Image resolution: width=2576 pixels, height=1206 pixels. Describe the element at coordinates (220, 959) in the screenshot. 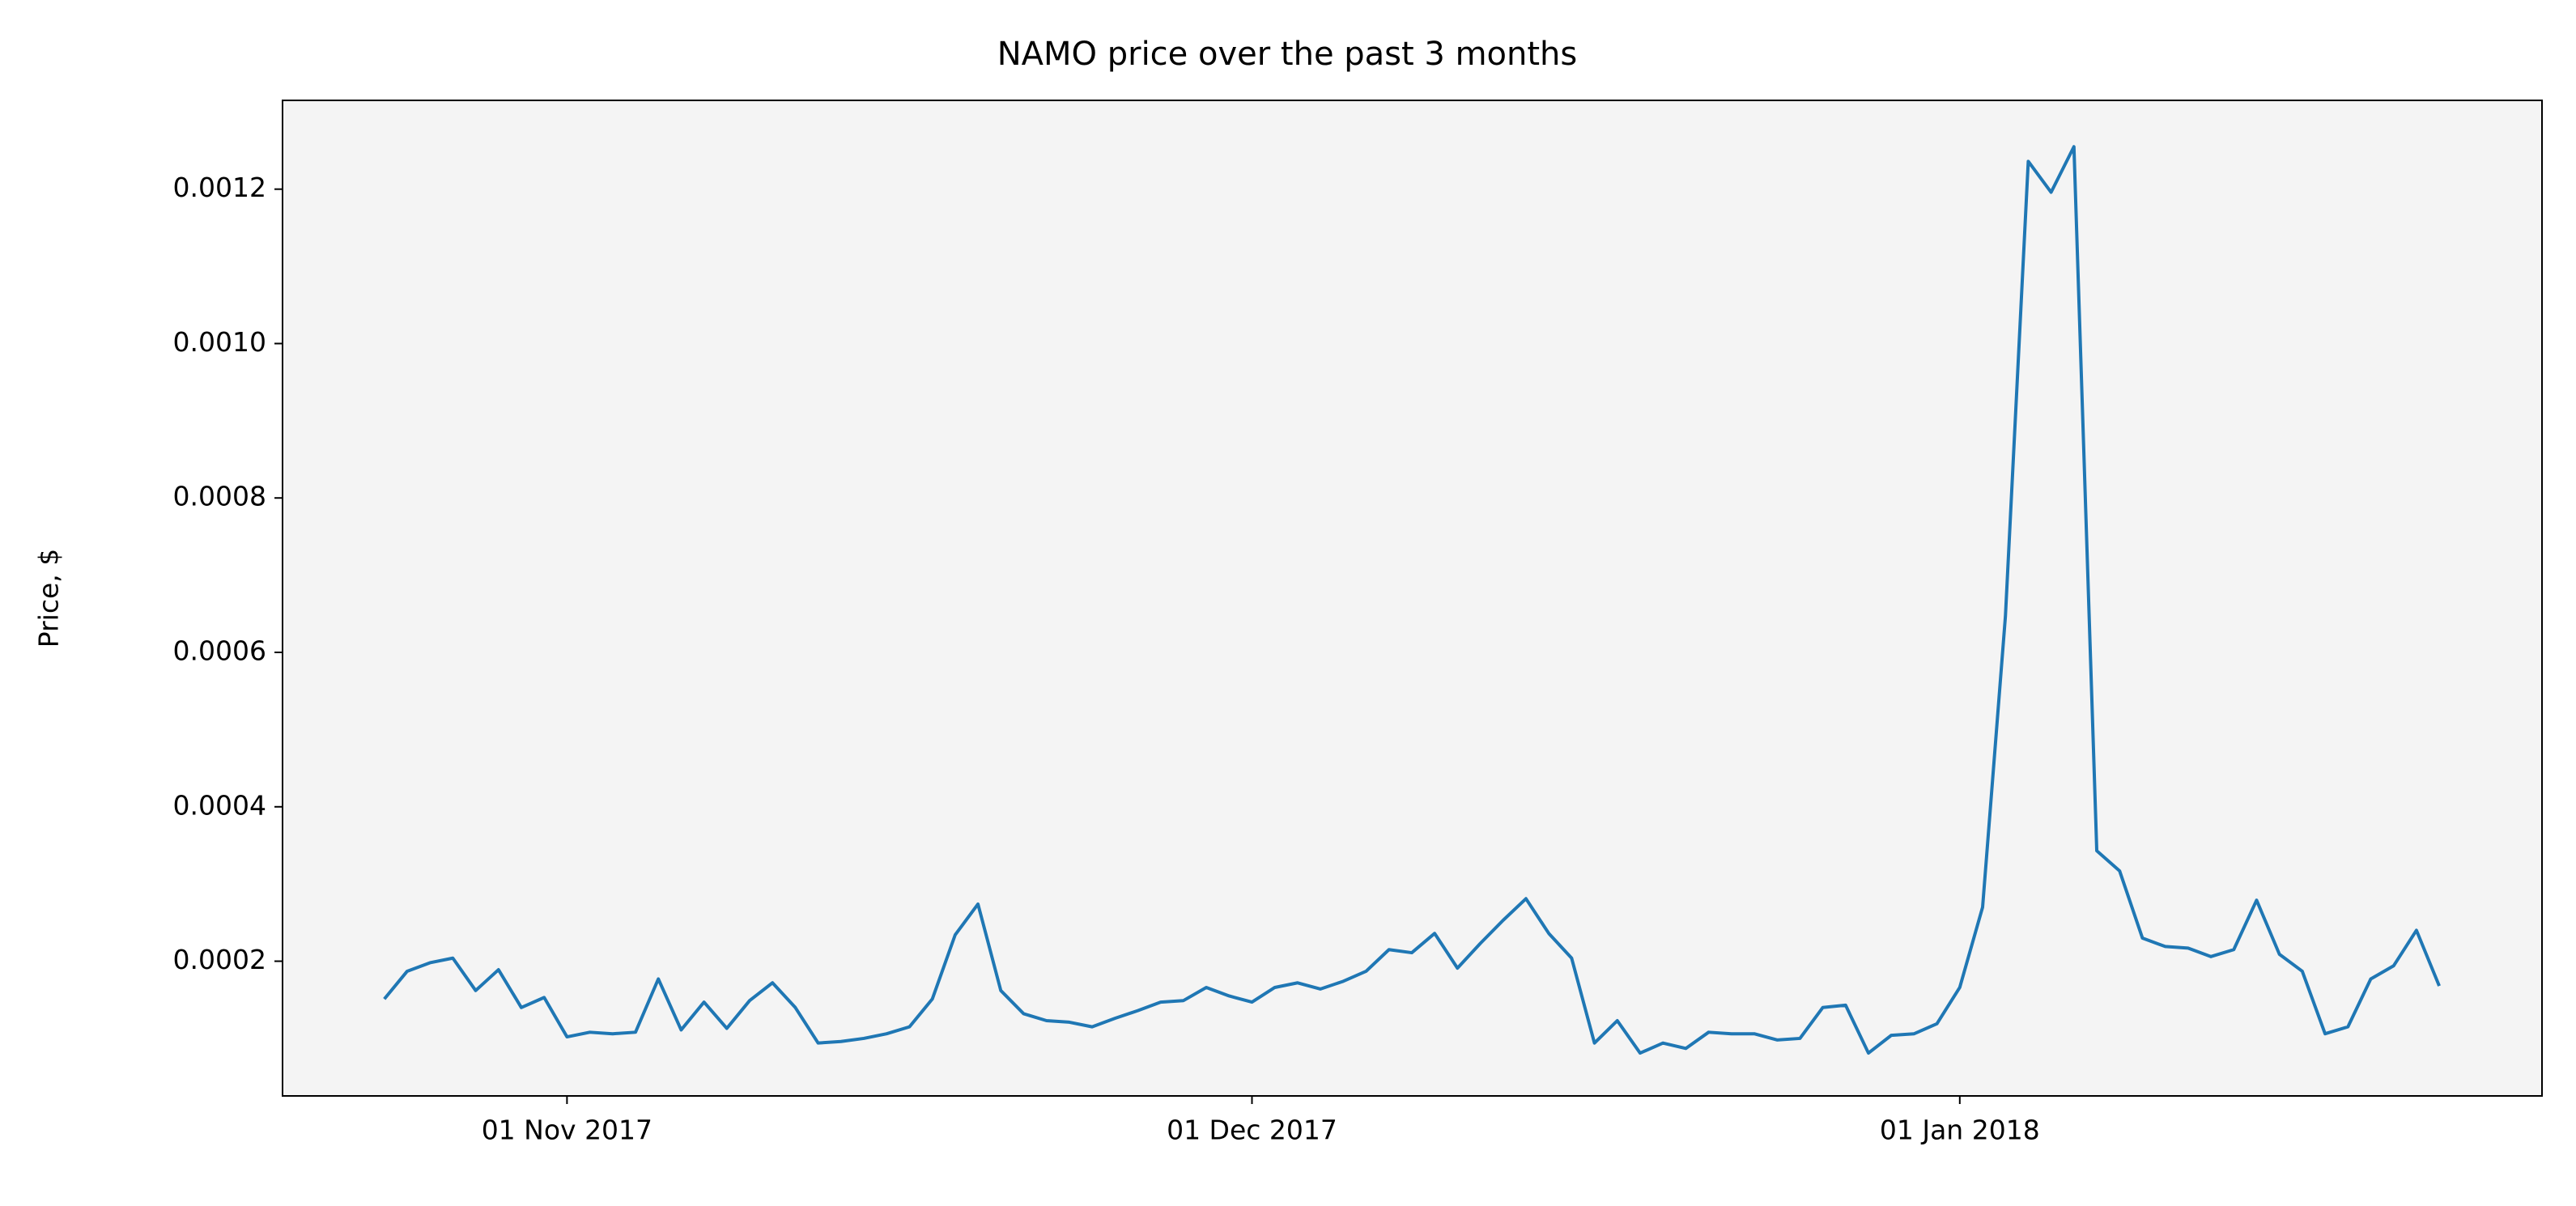

I see `y-tick-label: 0.0002` at that location.